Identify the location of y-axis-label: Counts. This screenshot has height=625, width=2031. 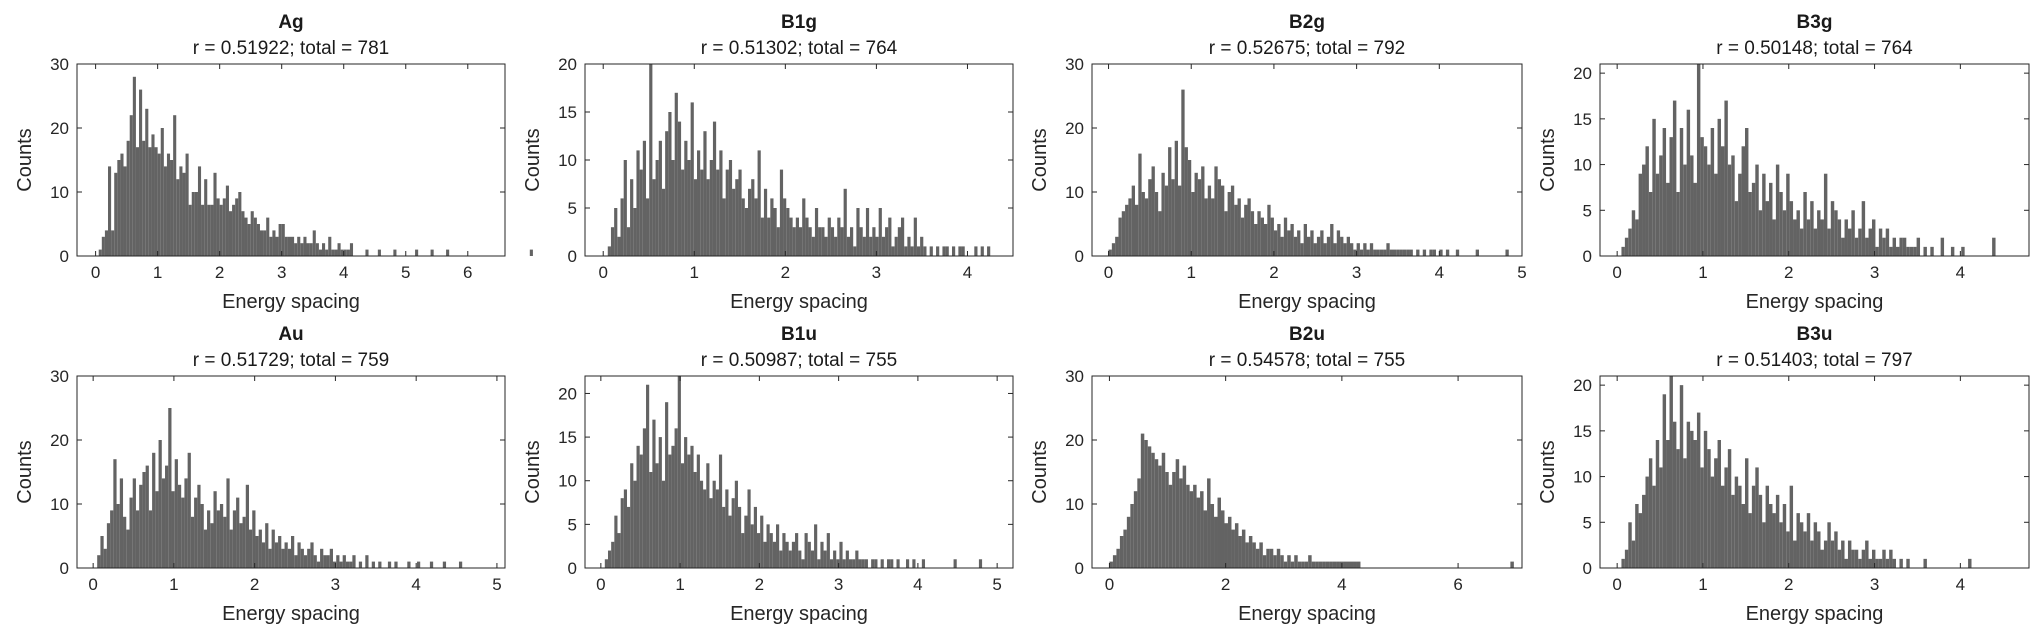
(533, 471).